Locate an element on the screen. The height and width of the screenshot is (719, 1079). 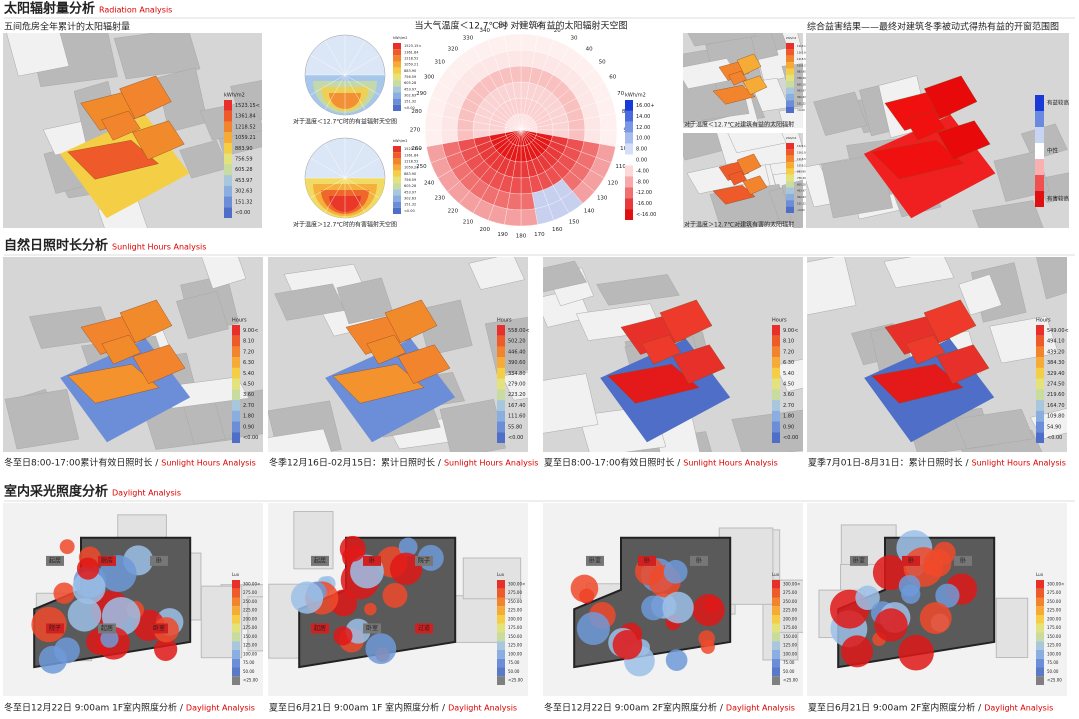
legend-label: 384.30 is located at coordinates (1056, 363).